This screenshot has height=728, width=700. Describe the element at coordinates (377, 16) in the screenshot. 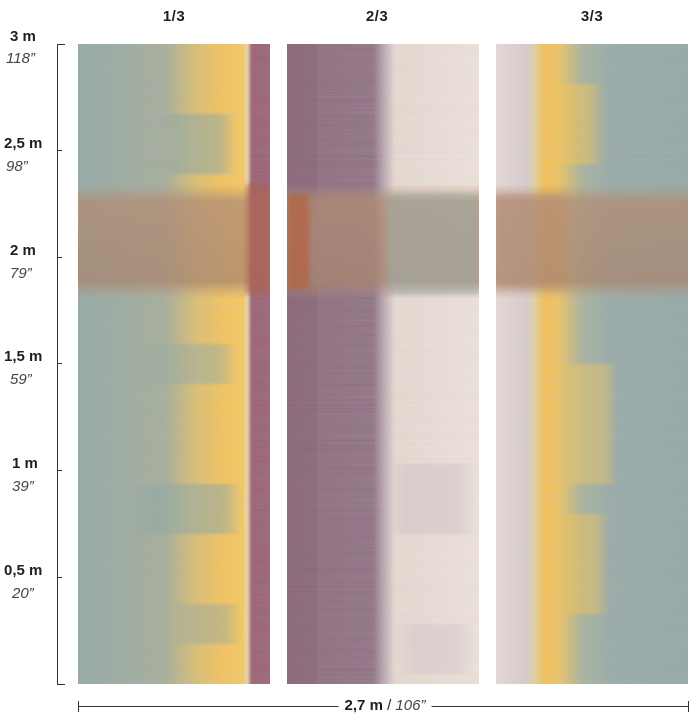

I see `panel-label-2: 2/3` at that location.